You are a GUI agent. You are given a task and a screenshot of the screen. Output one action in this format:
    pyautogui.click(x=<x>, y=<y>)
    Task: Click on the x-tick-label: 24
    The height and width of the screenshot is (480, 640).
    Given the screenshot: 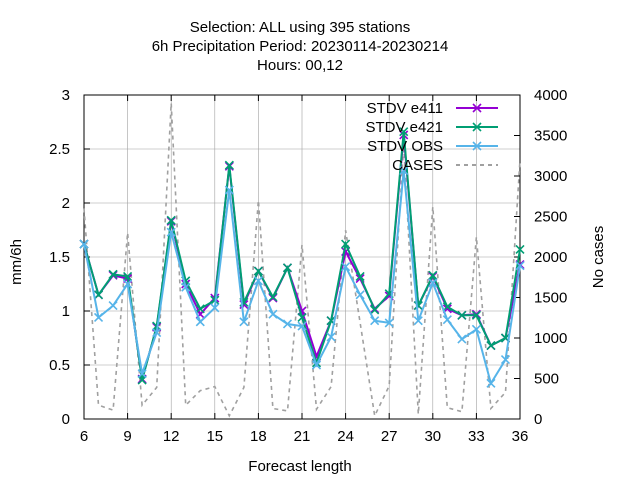 What is the action you would take?
    pyautogui.click(x=345, y=436)
    